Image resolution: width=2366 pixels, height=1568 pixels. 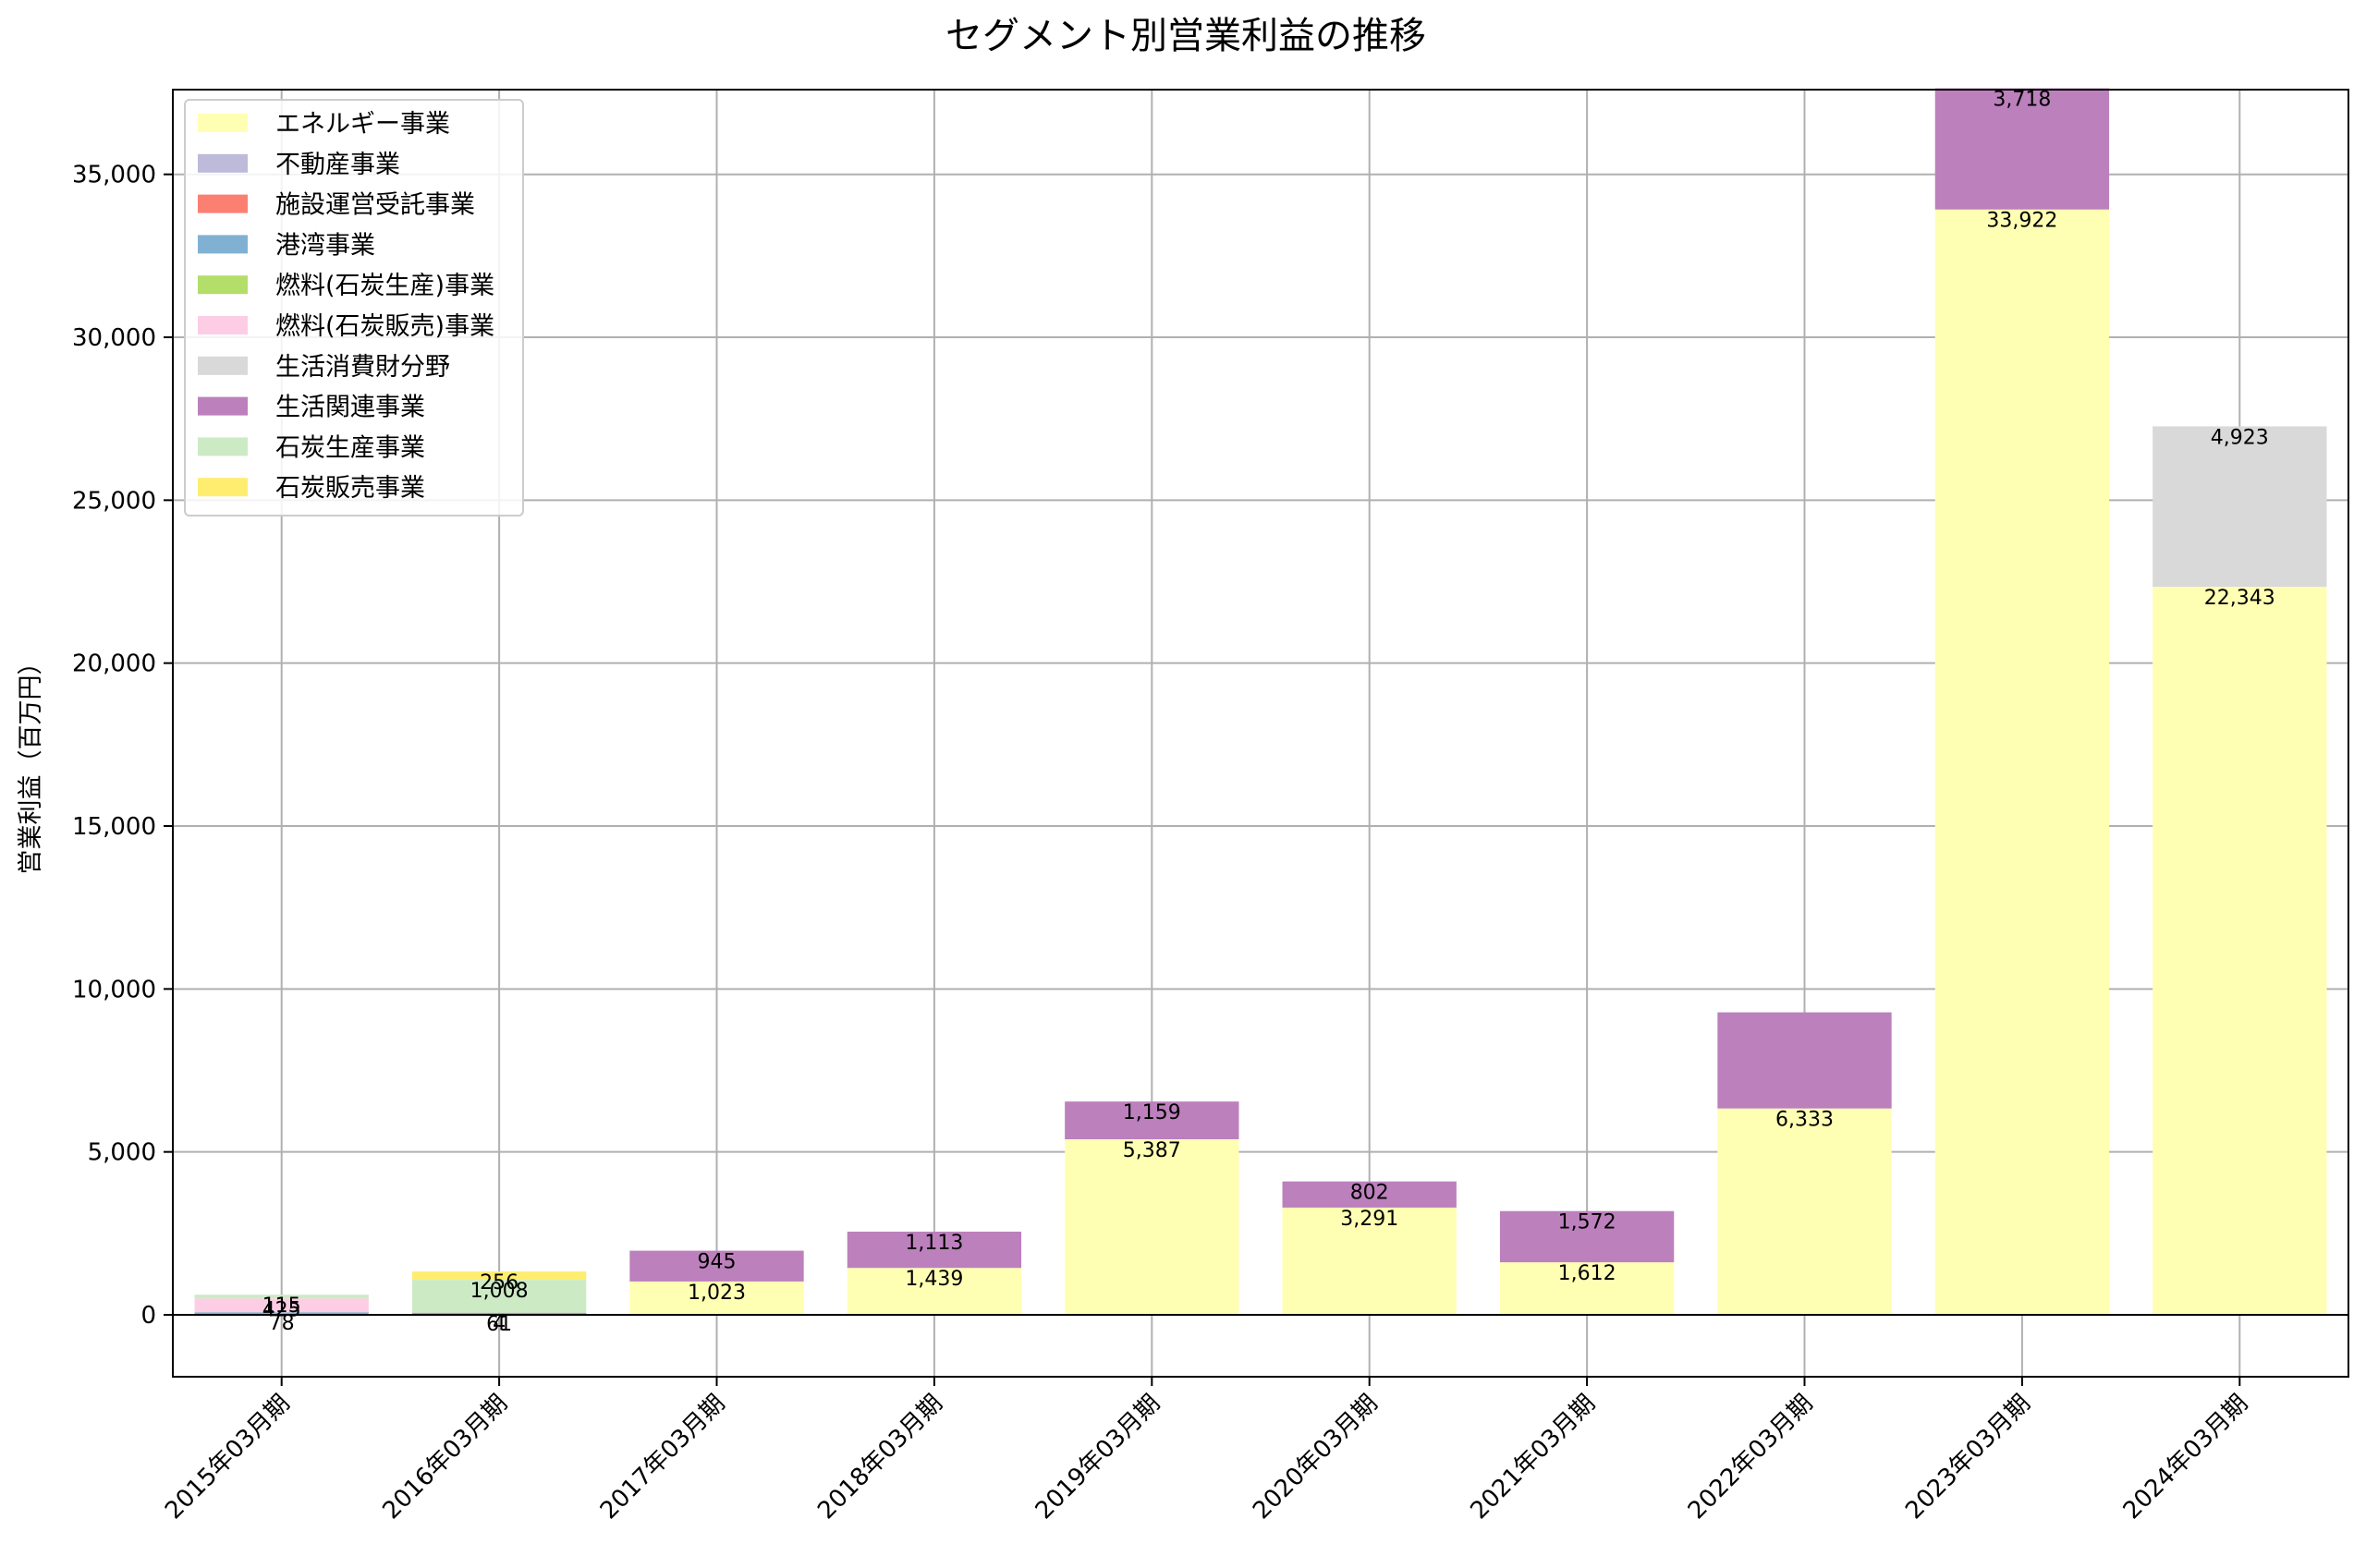 What do you see at coordinates (31, 762) in the screenshot?
I see `y-axis-label: 営業利益（百万円）` at bounding box center [31, 762].